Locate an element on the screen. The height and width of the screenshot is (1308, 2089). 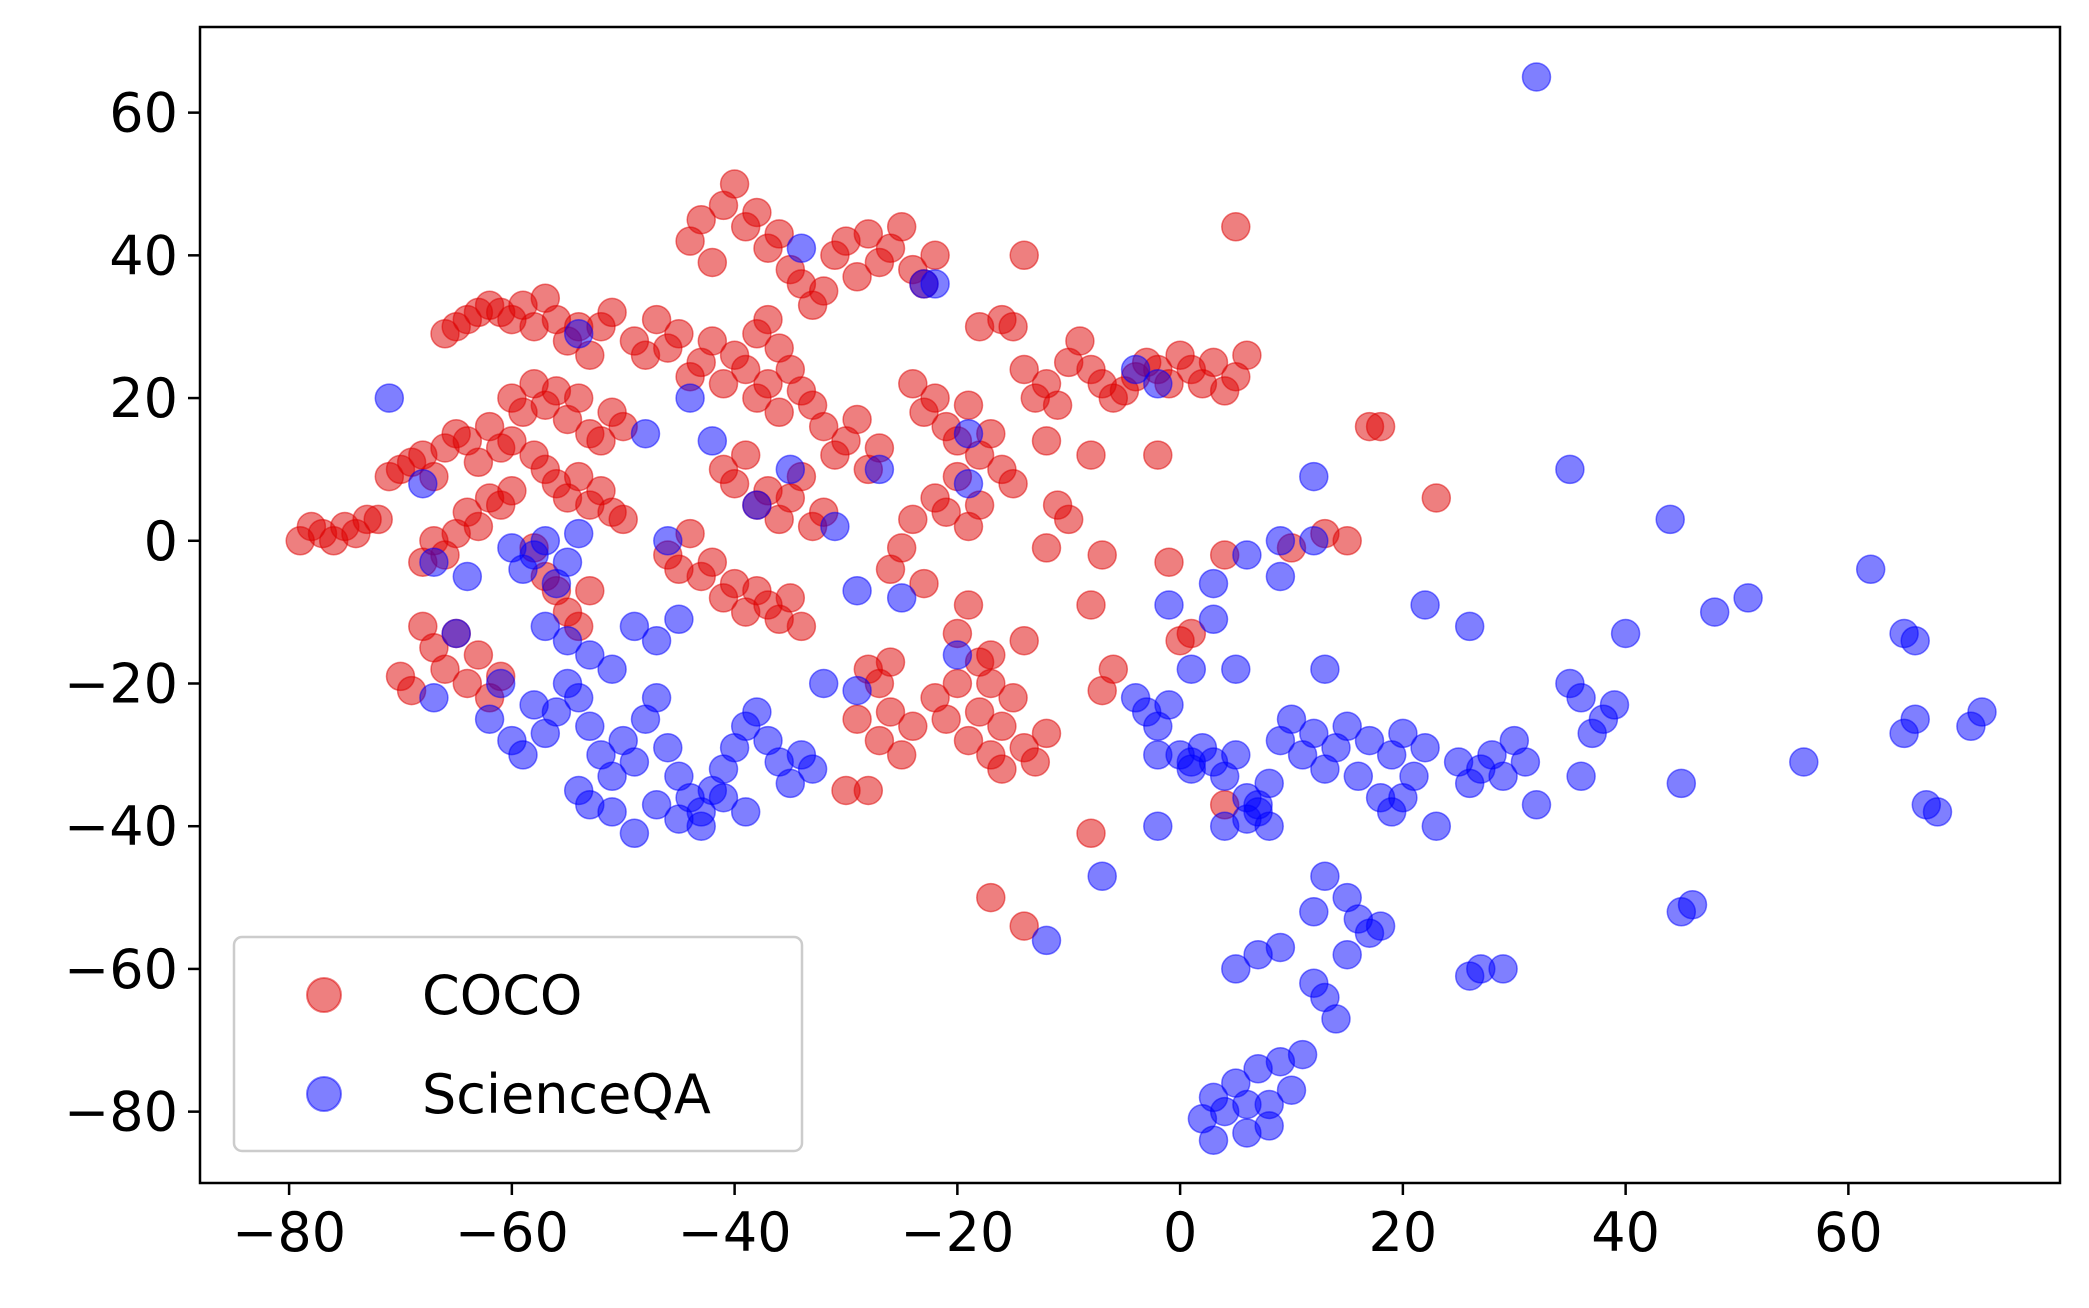
y-tick-label: −40 is located at coordinates (121, 826).